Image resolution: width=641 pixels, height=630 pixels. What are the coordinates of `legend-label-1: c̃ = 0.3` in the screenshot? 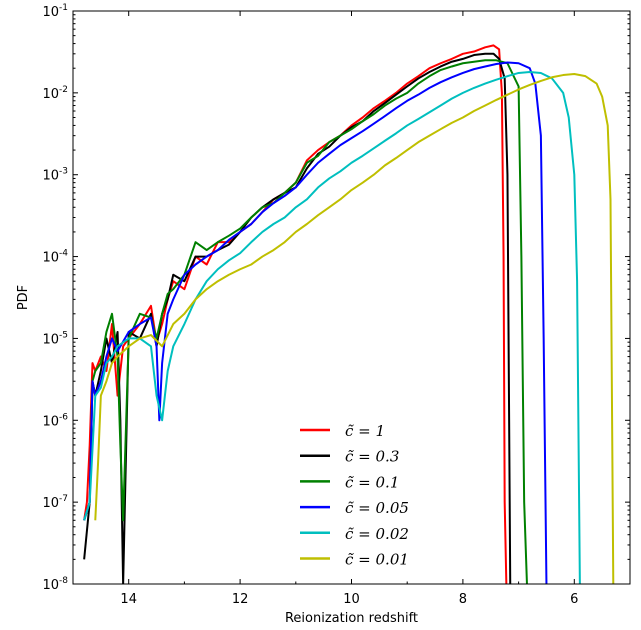 It's located at (372, 457).